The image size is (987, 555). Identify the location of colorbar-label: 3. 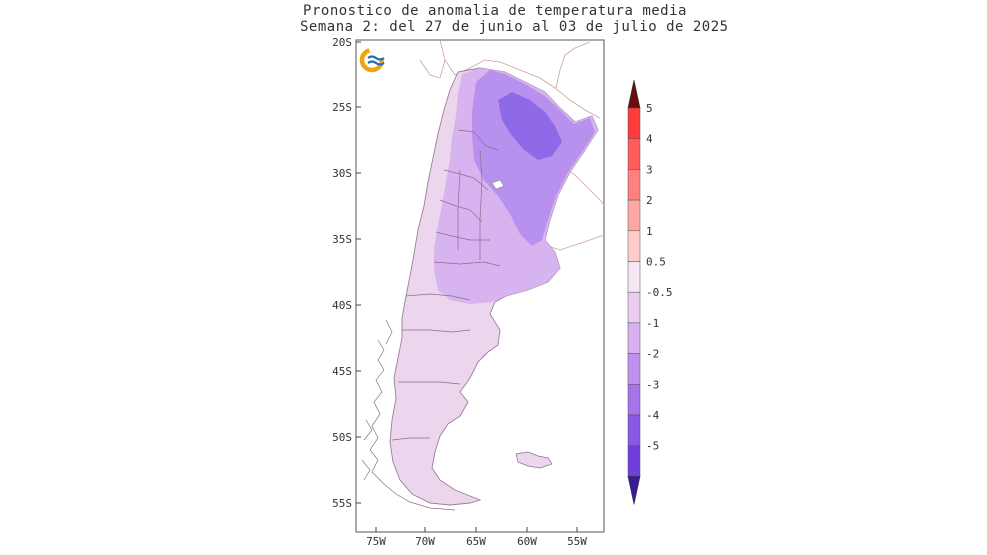
(649, 169).